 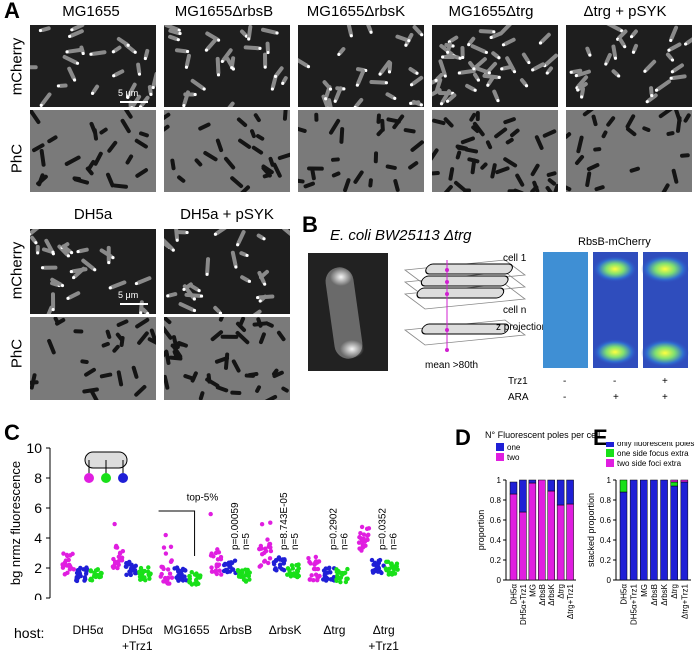 I want to click on legend-label: two, so click(x=513, y=457).